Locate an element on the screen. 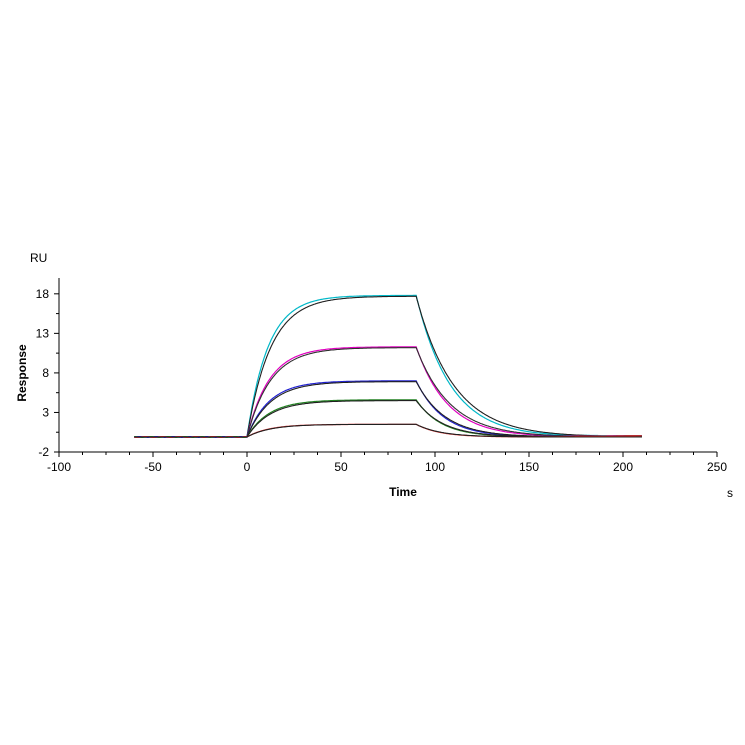  x-tick-label: 50 is located at coordinates (341, 467).